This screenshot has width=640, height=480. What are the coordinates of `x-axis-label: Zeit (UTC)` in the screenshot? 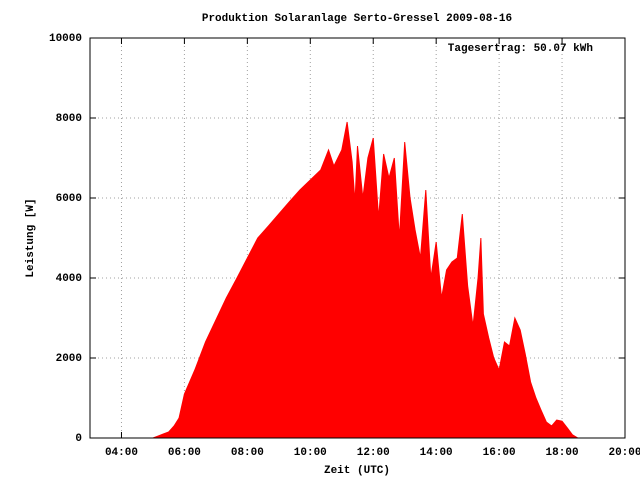 It's located at (357, 471).